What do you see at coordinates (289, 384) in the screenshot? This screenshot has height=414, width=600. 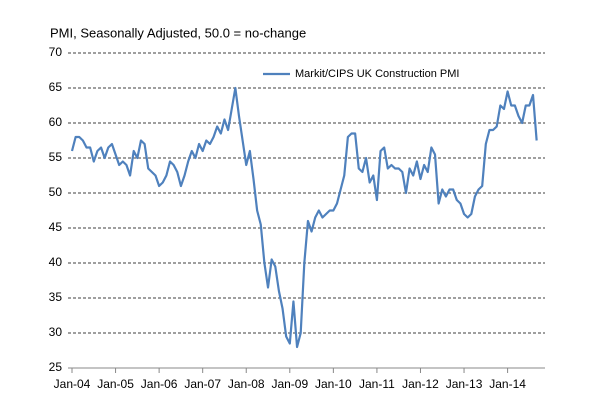 I see `x-tick-label: Jan-09` at bounding box center [289, 384].